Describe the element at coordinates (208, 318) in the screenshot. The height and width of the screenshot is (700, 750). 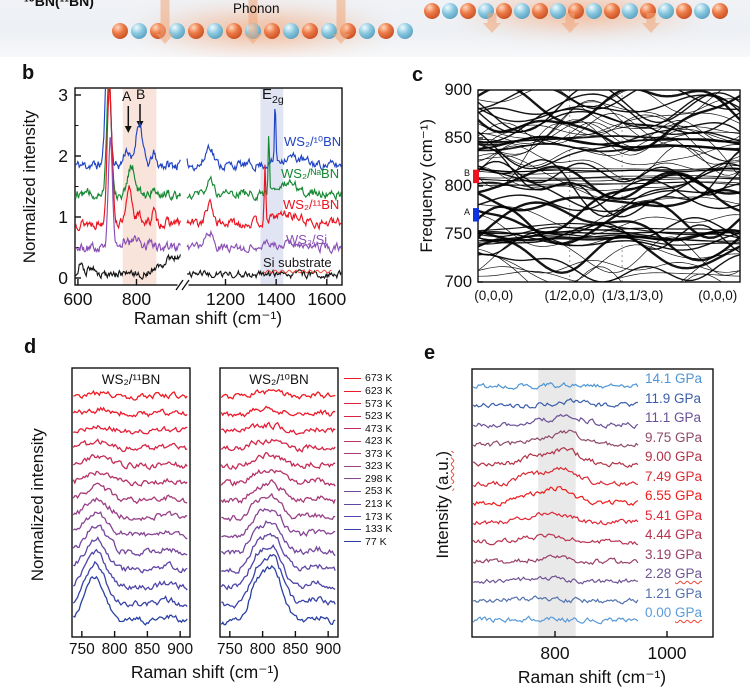
I see `panel-b-x-axis-title: Raman shift (cm⁻¹)` at that location.